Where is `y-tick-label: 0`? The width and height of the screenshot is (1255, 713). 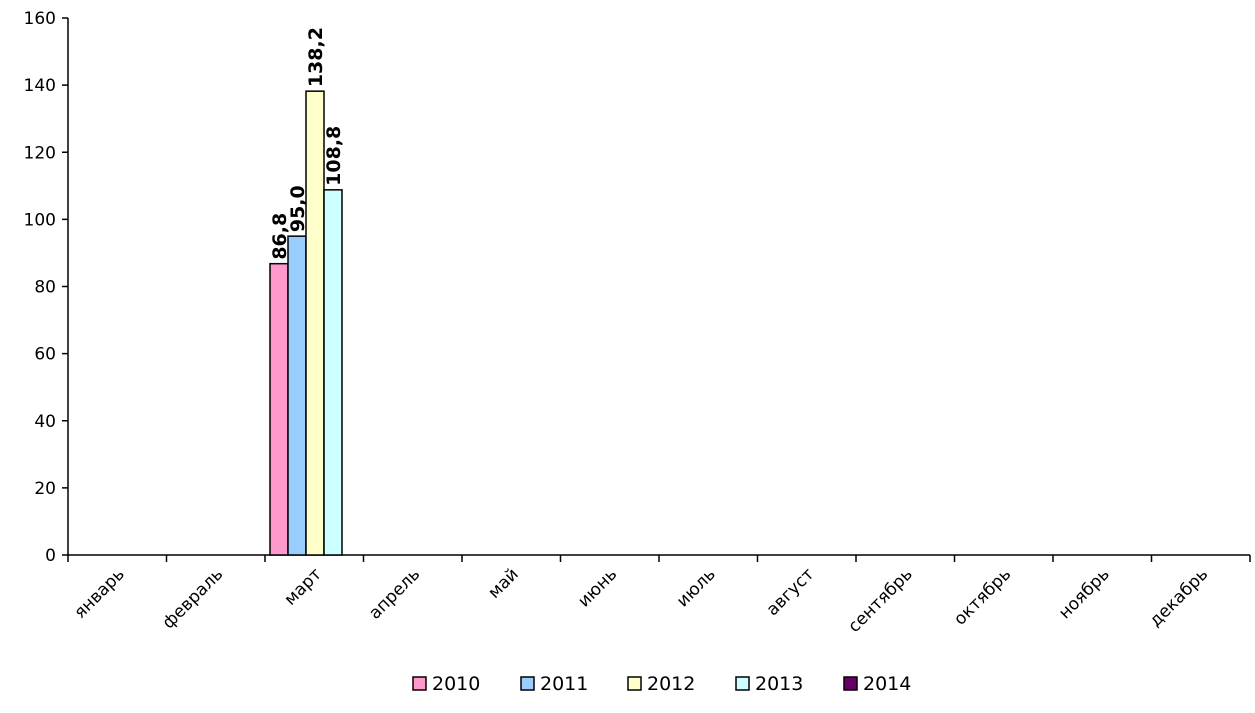
y-tick-label: 0 is located at coordinates (50, 556).